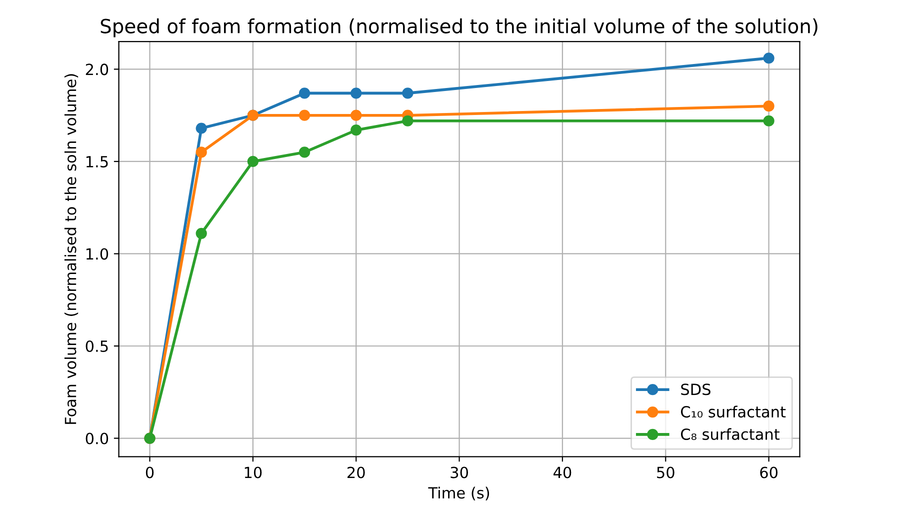  Describe the element at coordinates (71, 249) in the screenshot. I see `y-axis-title: Foam volume (normalised to the soln volume)` at that location.